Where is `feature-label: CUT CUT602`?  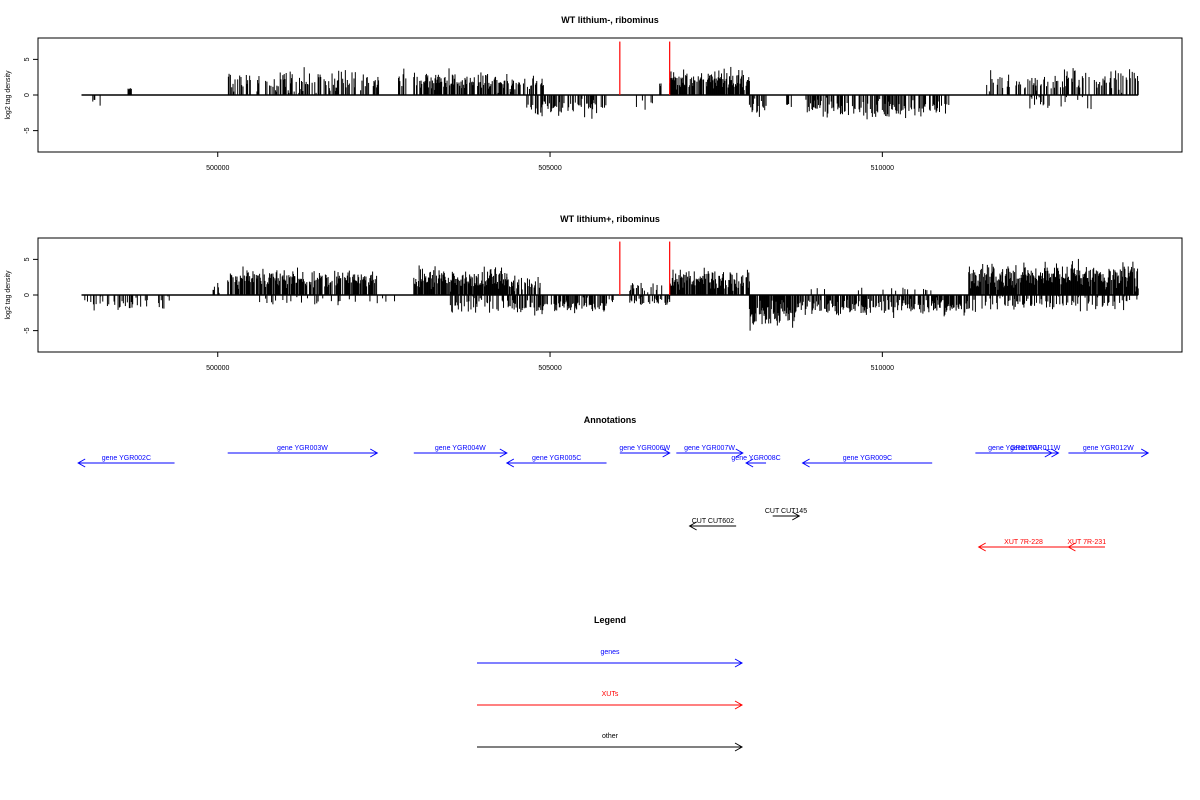 feature-label: CUT CUT602 is located at coordinates (713, 521).